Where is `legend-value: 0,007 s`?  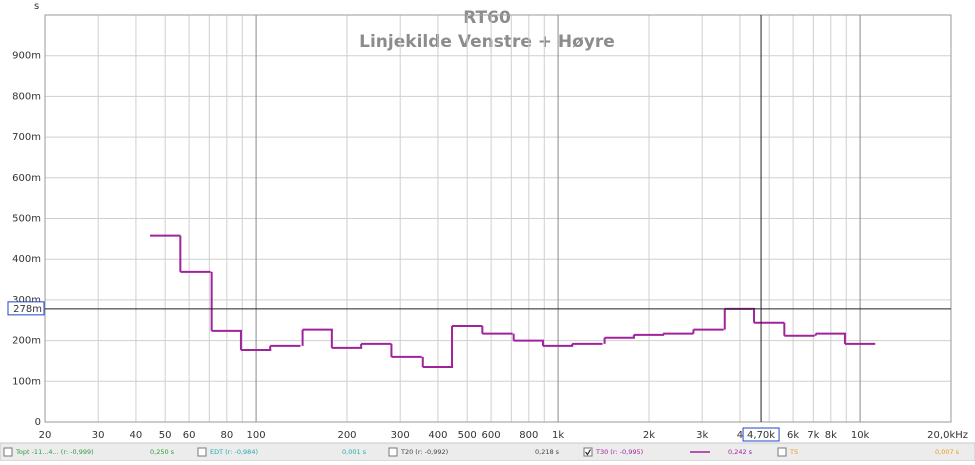
legend-value: 0,007 s is located at coordinates (947, 452).